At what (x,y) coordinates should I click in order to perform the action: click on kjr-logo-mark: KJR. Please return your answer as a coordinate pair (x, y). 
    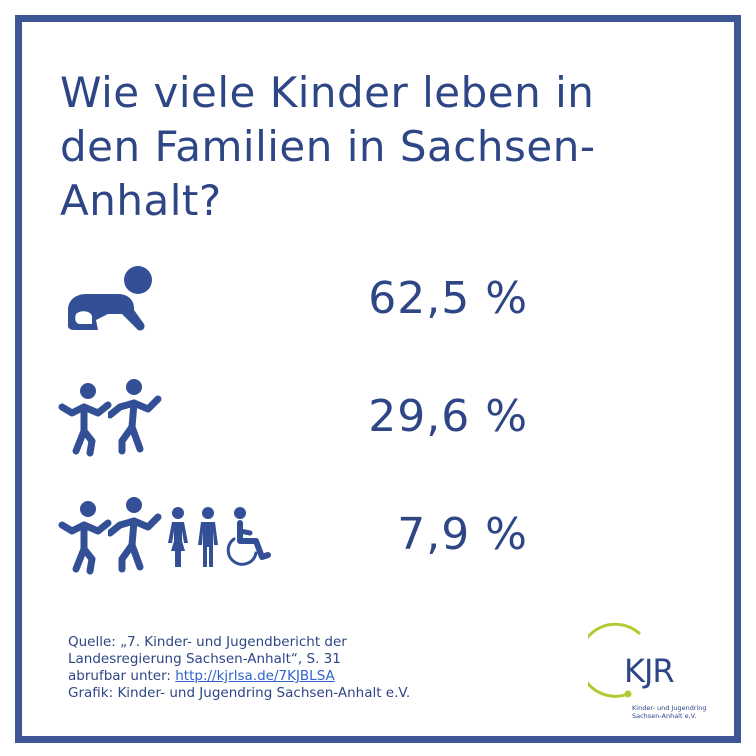
    Looking at the image, I should click on (626, 660).